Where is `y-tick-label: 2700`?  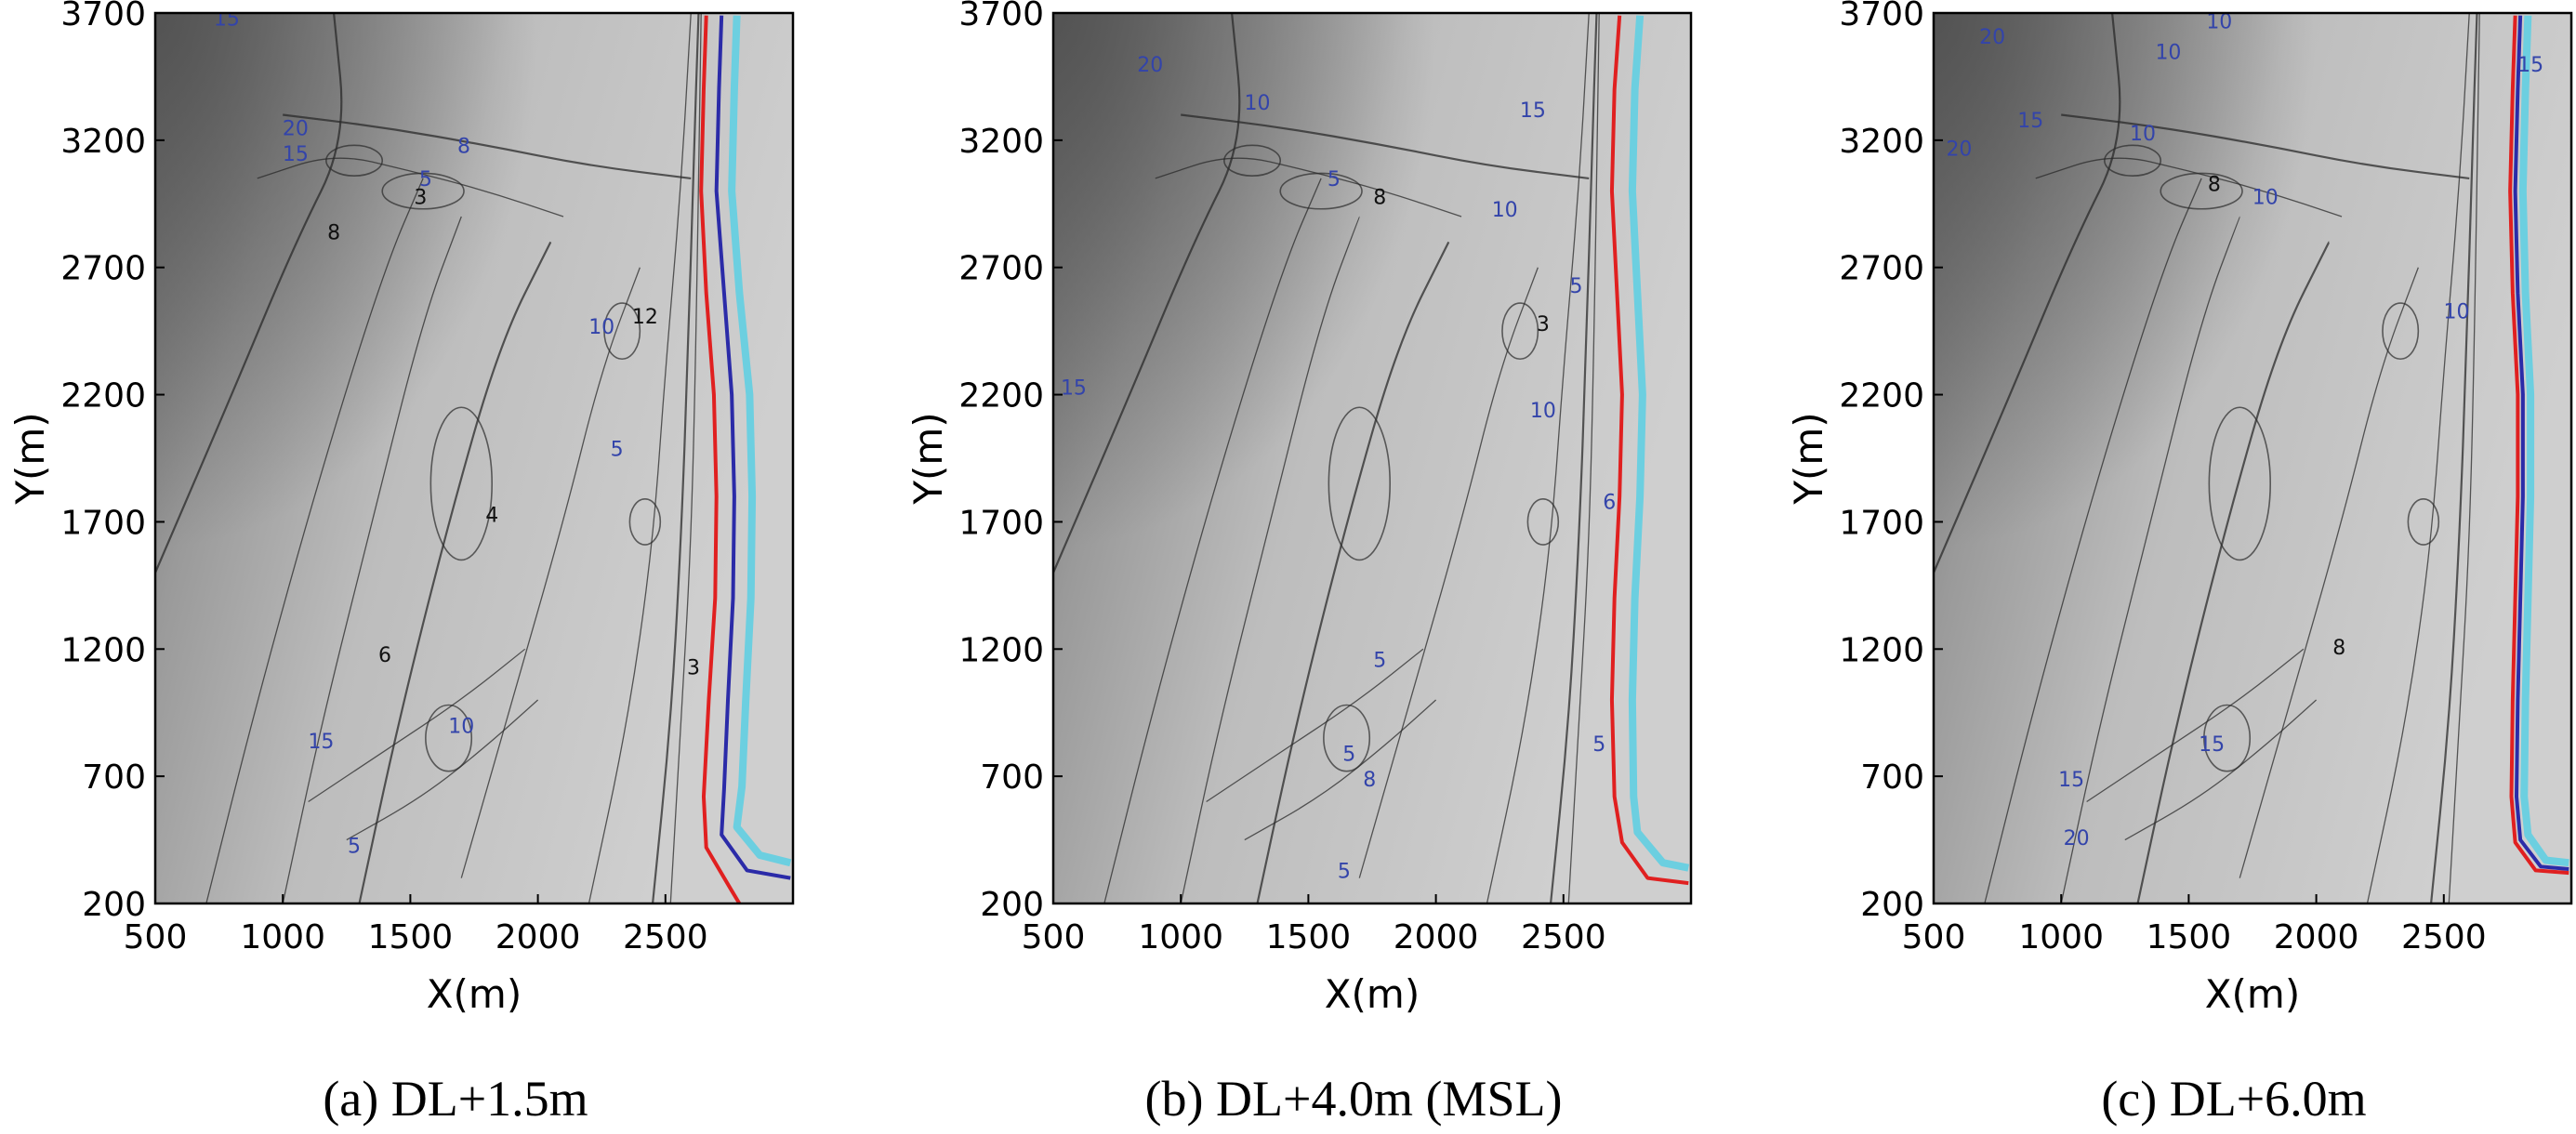
y-tick-label: 2700 is located at coordinates (1881, 269).